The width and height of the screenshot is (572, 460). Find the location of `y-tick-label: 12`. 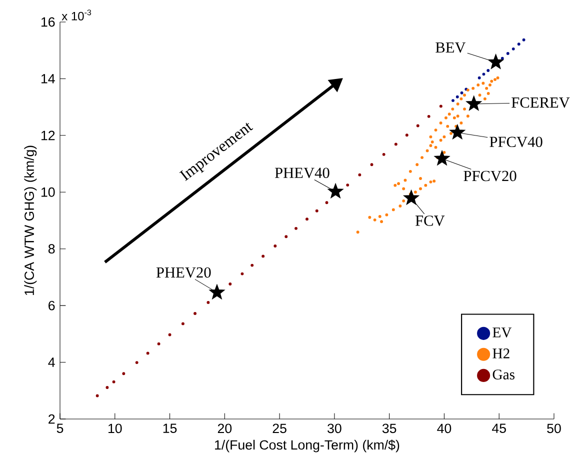

y-tick-label: 12 is located at coordinates (48, 135).